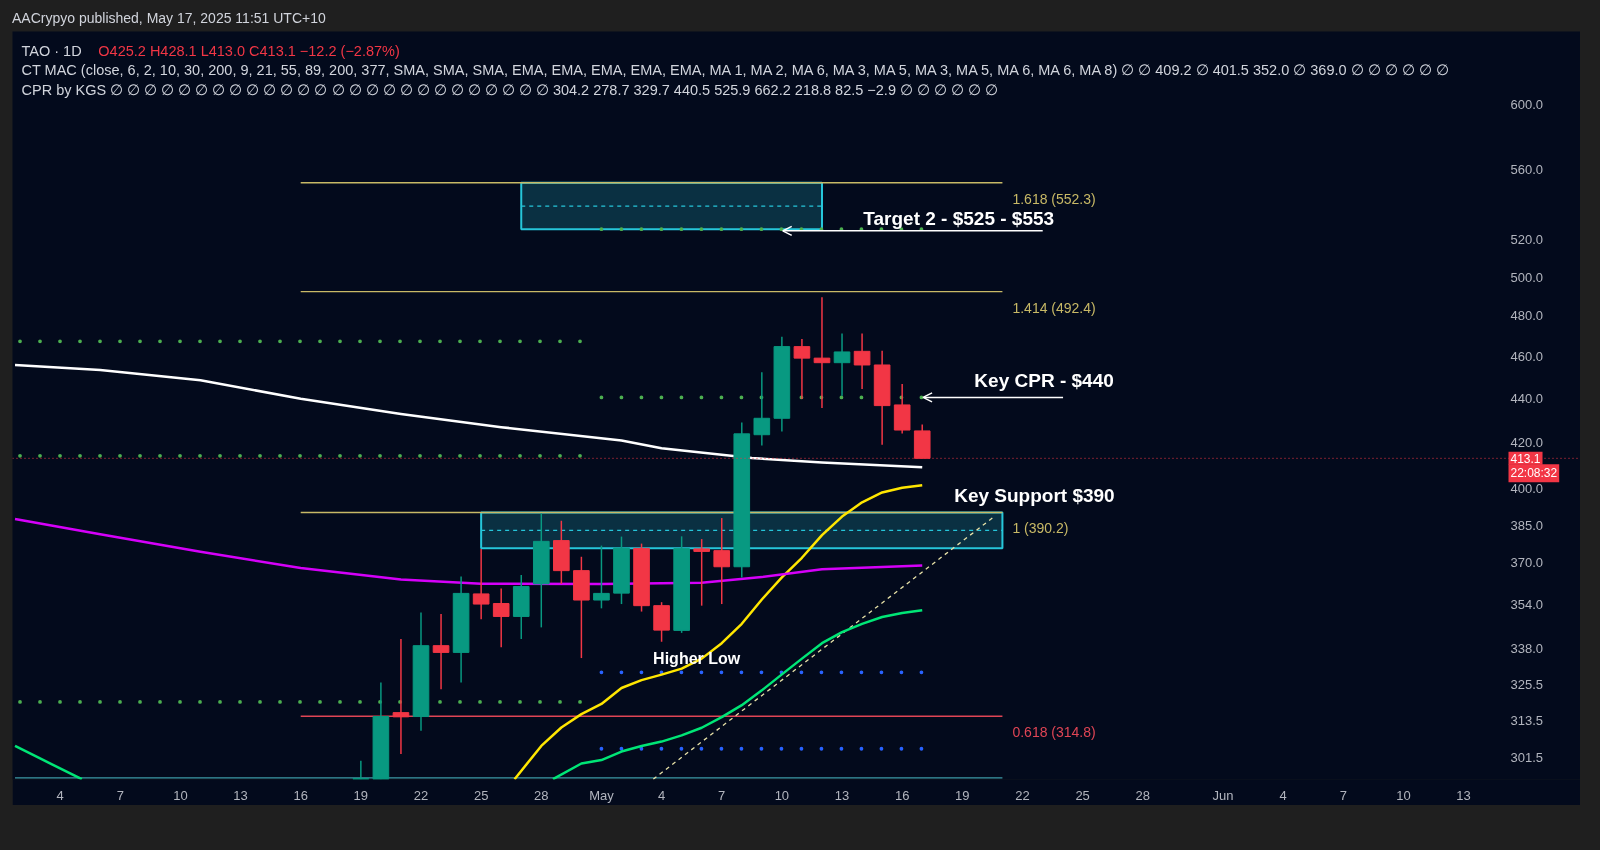 This screenshot has height=850, width=1600. Describe the element at coordinates (1527, 398) in the screenshot. I see `y-tick-label: 440.0` at that location.